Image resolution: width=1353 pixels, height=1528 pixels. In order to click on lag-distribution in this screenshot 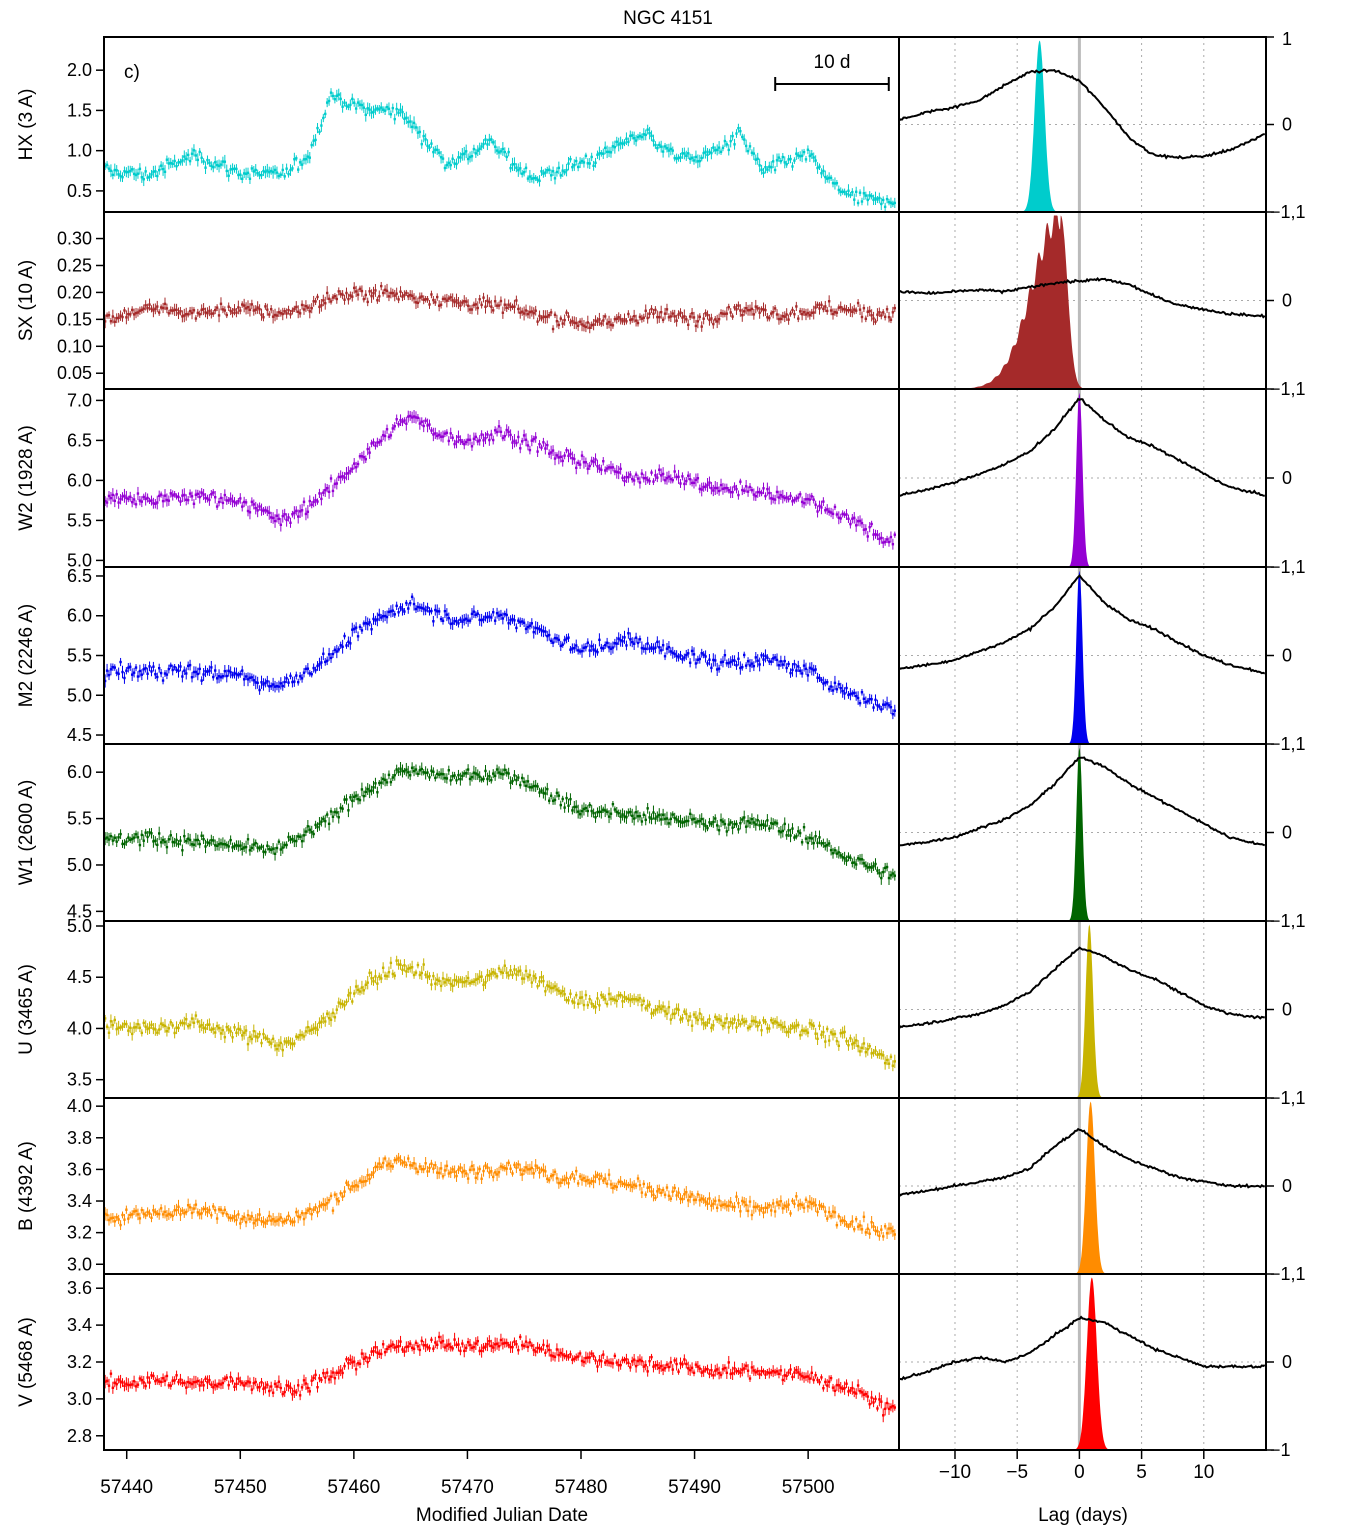, I will do `click(1082, 126)`.